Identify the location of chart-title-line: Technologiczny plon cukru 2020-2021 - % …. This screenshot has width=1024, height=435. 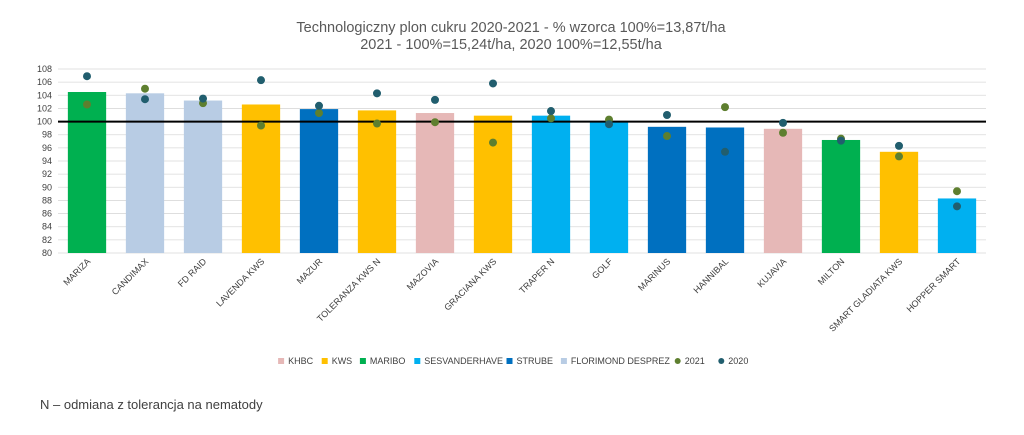
(511, 28).